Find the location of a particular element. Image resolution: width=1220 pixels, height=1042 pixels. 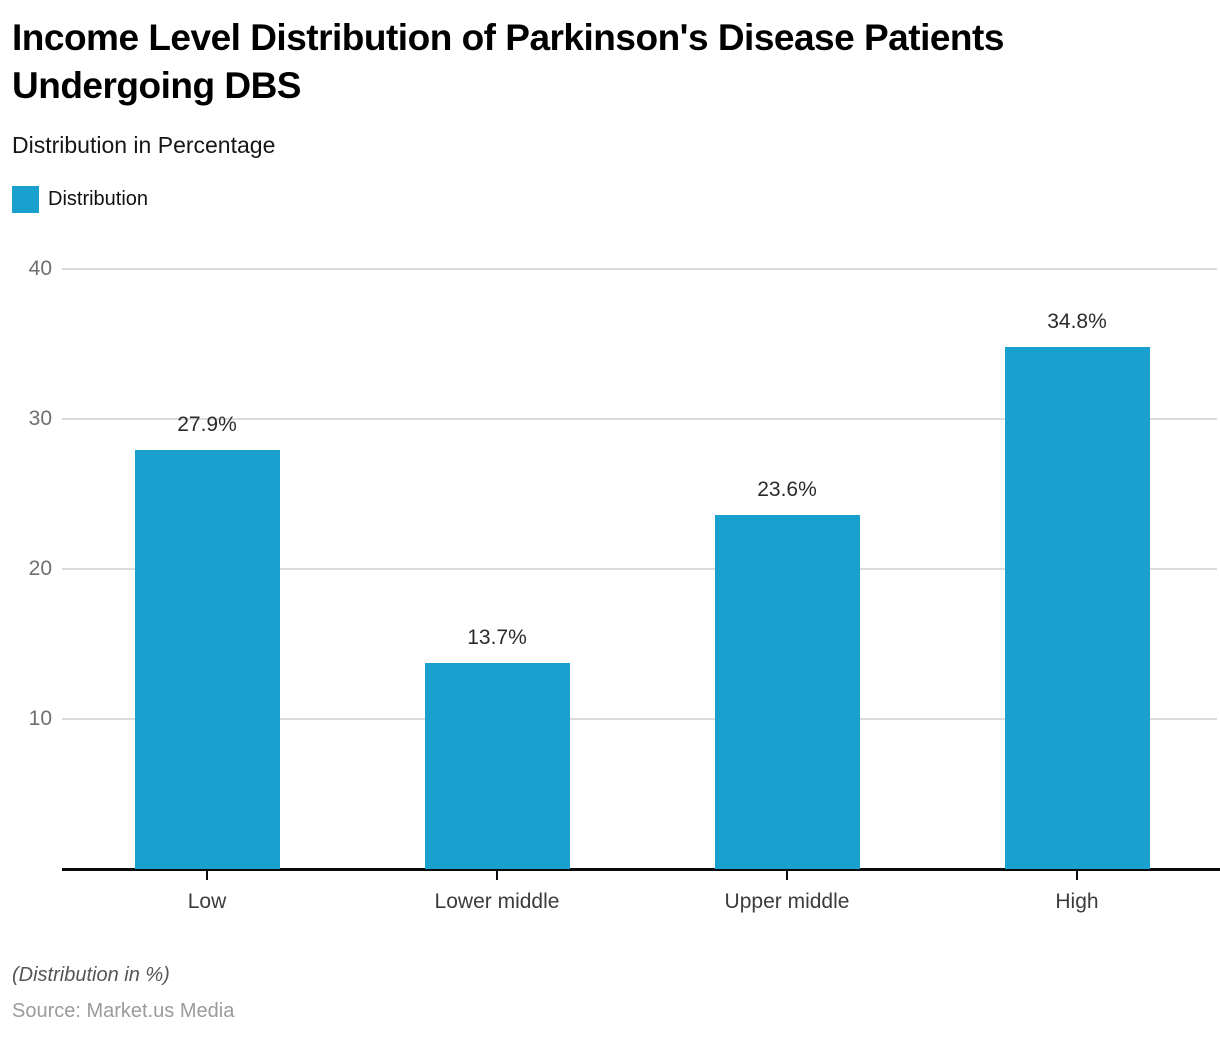

y-axis-tick-label: 10 is located at coordinates (40, 719).